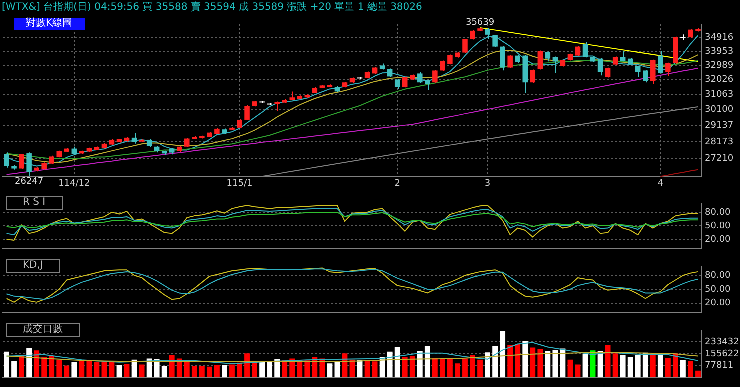 The width and height of the screenshot is (740, 387). Describe the element at coordinates (719, 51) in the screenshot. I see `y-tick-label: 33953` at that location.